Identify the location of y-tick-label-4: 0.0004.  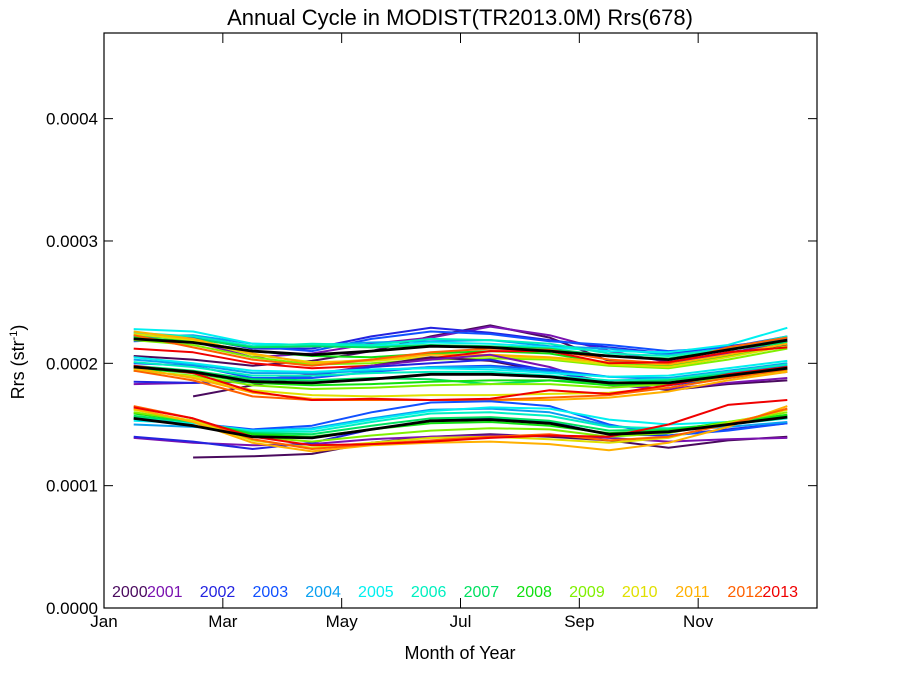
(72, 119).